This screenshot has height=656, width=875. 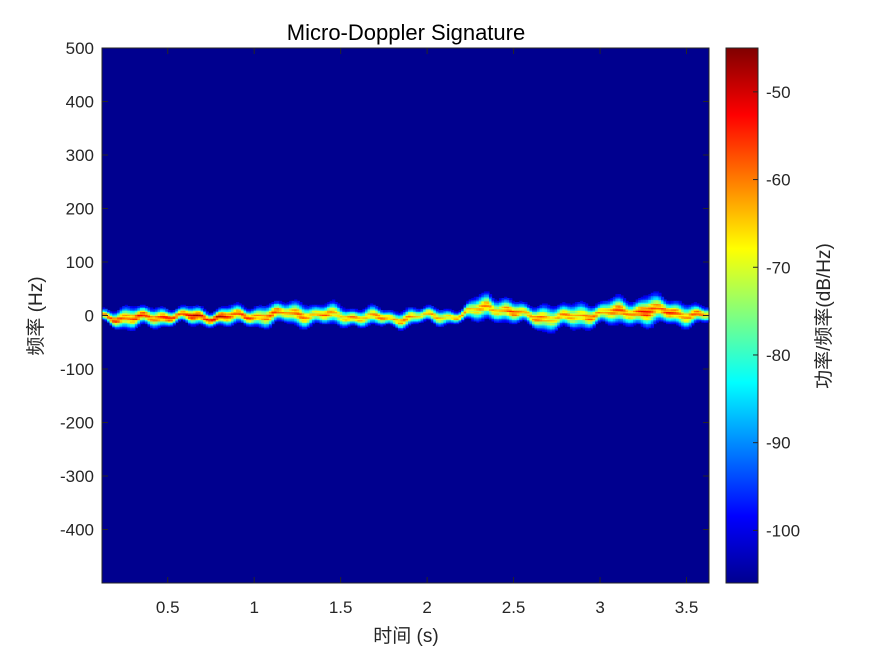 What do you see at coordinates (77, 423) in the screenshot?
I see `y-tick-label: -200` at bounding box center [77, 423].